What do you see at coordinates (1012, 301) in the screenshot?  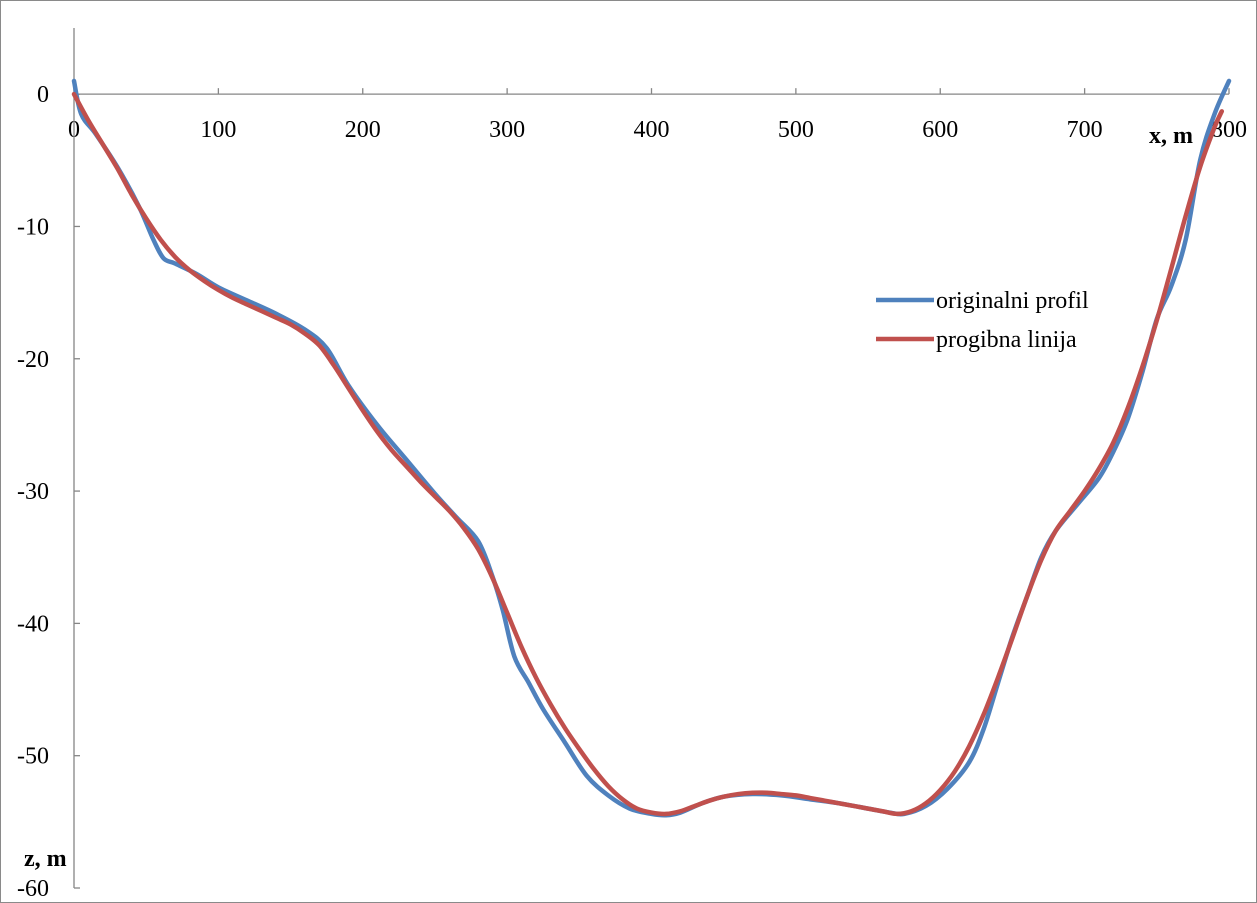 I see `legend-label: originalni profil` at bounding box center [1012, 301].